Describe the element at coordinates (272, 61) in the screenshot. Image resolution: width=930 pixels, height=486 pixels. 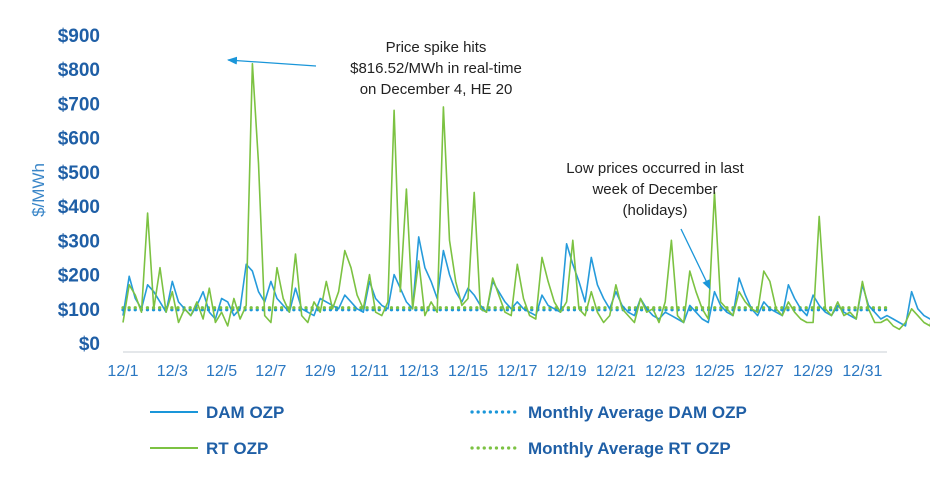
I see `annotation-spike-arrow` at that location.